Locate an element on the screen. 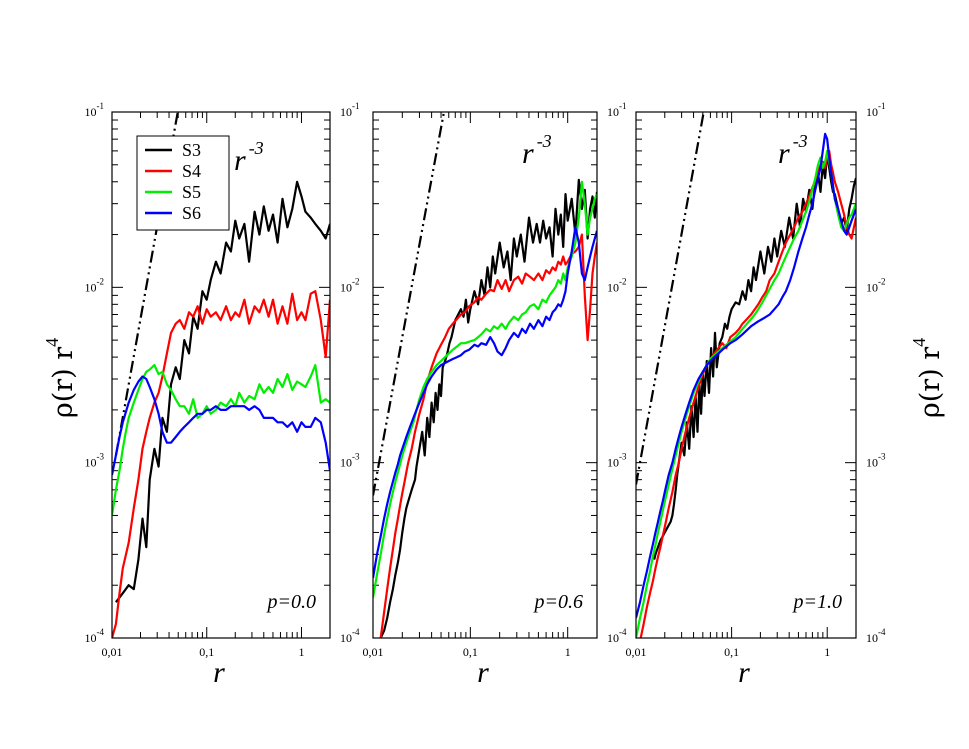 The height and width of the screenshot is (749, 969). y-axis-label-right: ρ(r) r4 is located at coordinates (927, 378).